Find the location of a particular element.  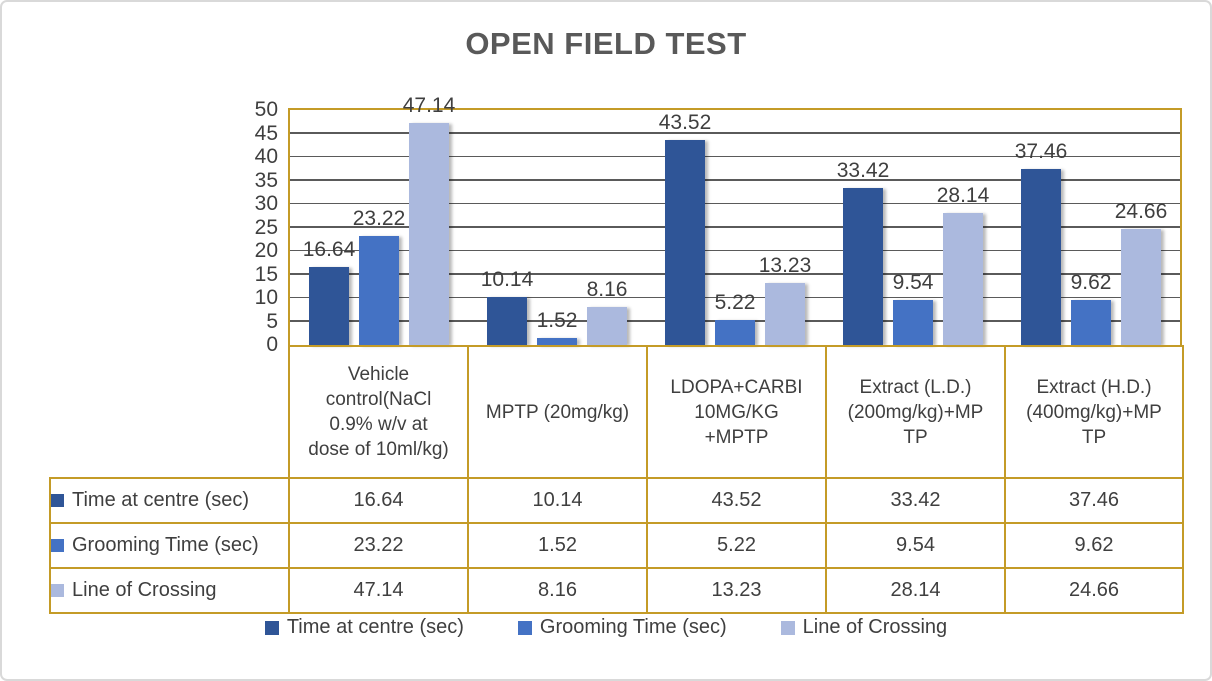

bar-slot: 23.22 is located at coordinates (379, 227).